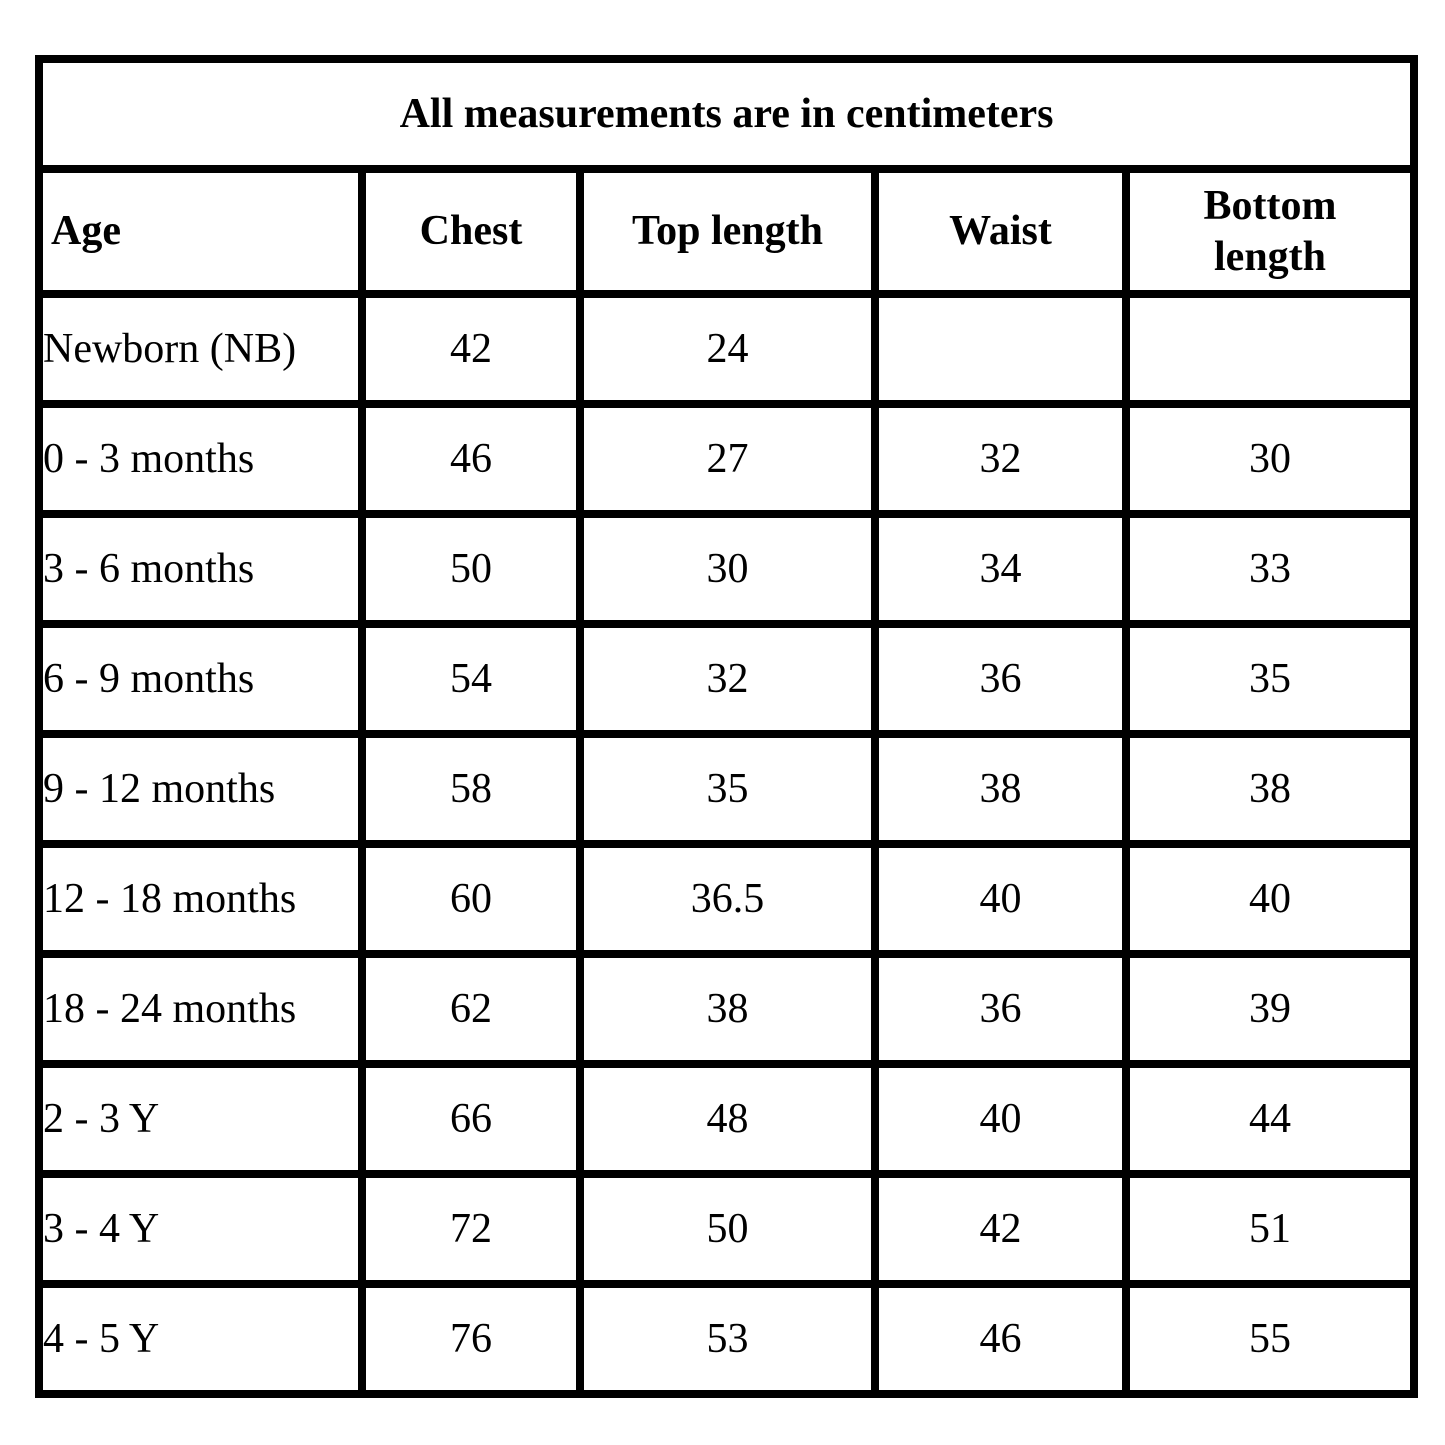 The image size is (1445, 1445). Describe the element at coordinates (471, 1339) in the screenshot. I see `chest-cell: 76` at that location.